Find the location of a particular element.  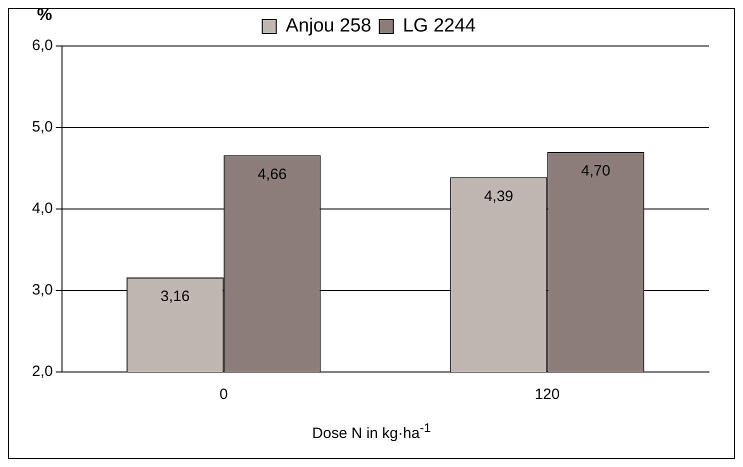

y-tick-label: 3,0 is located at coordinates (42, 290).